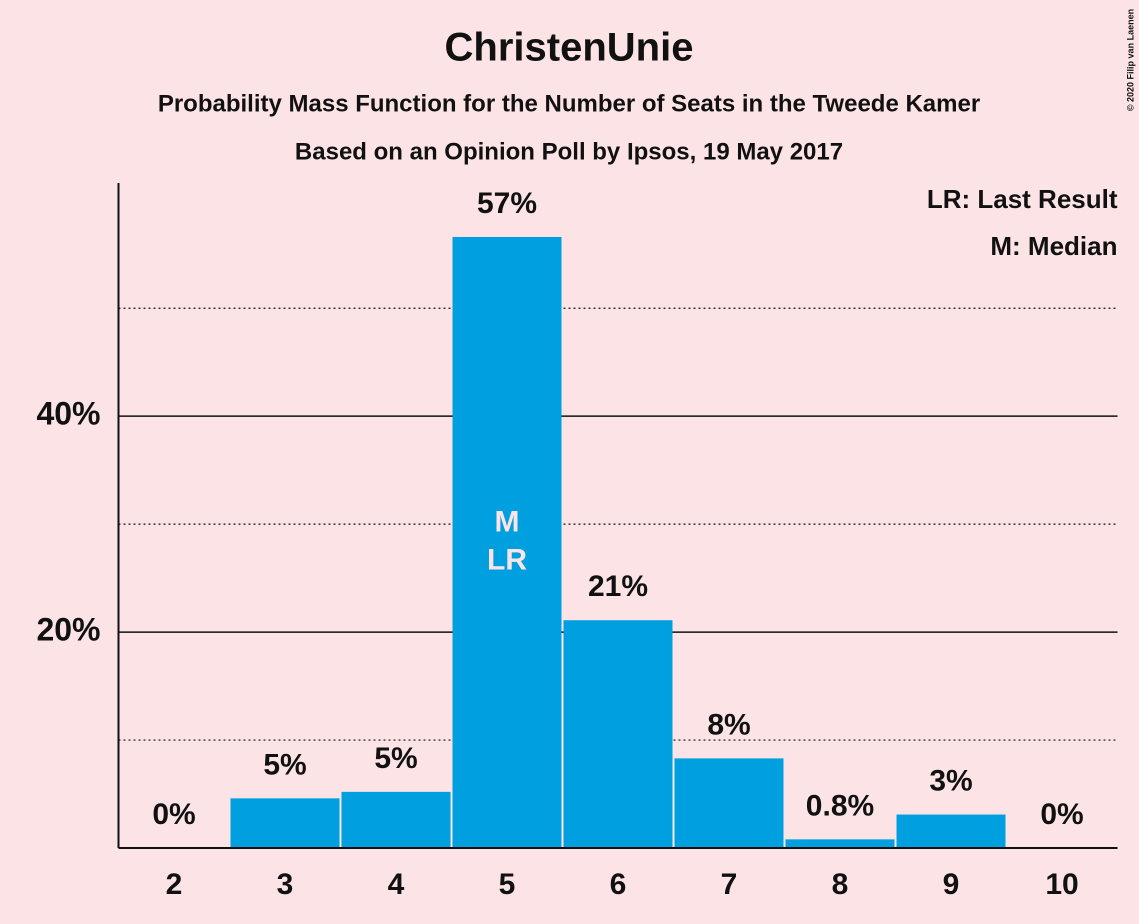  Describe the element at coordinates (840, 805) in the screenshot. I see `value-label: 0.8%` at that location.